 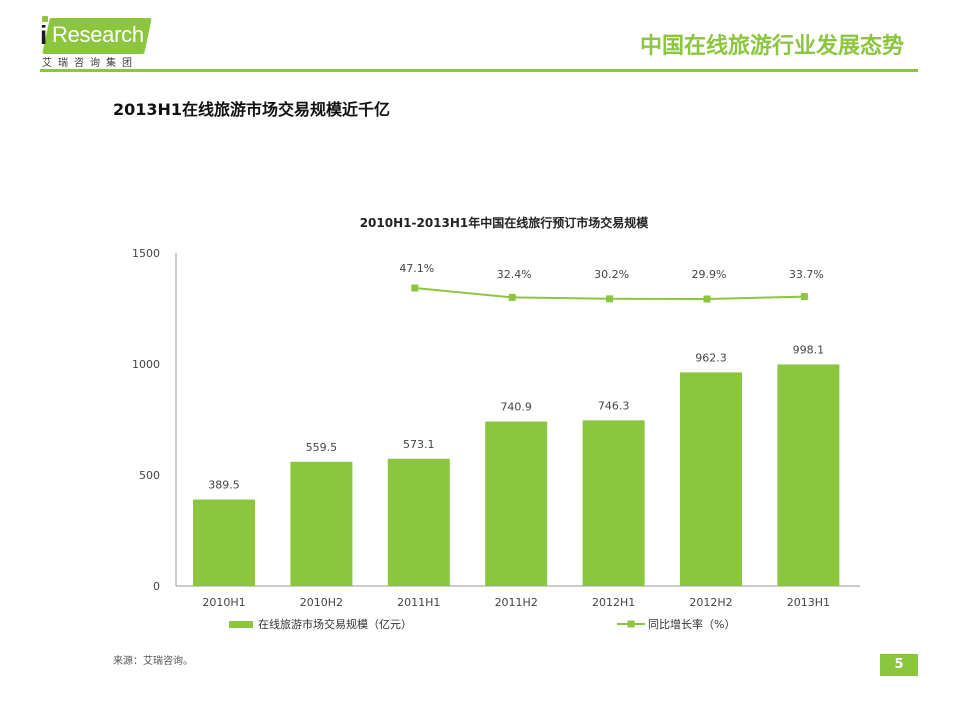 What do you see at coordinates (771, 46) in the screenshot?
I see `page-header-title: 中国在线旅游行业发展态势` at bounding box center [771, 46].